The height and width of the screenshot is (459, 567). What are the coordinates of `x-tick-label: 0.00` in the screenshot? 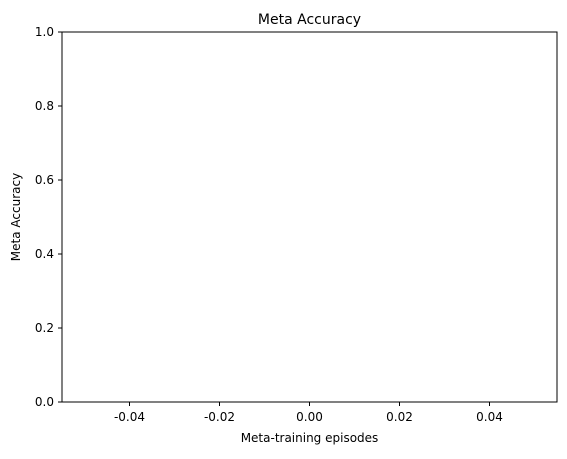 It's located at (309, 417).